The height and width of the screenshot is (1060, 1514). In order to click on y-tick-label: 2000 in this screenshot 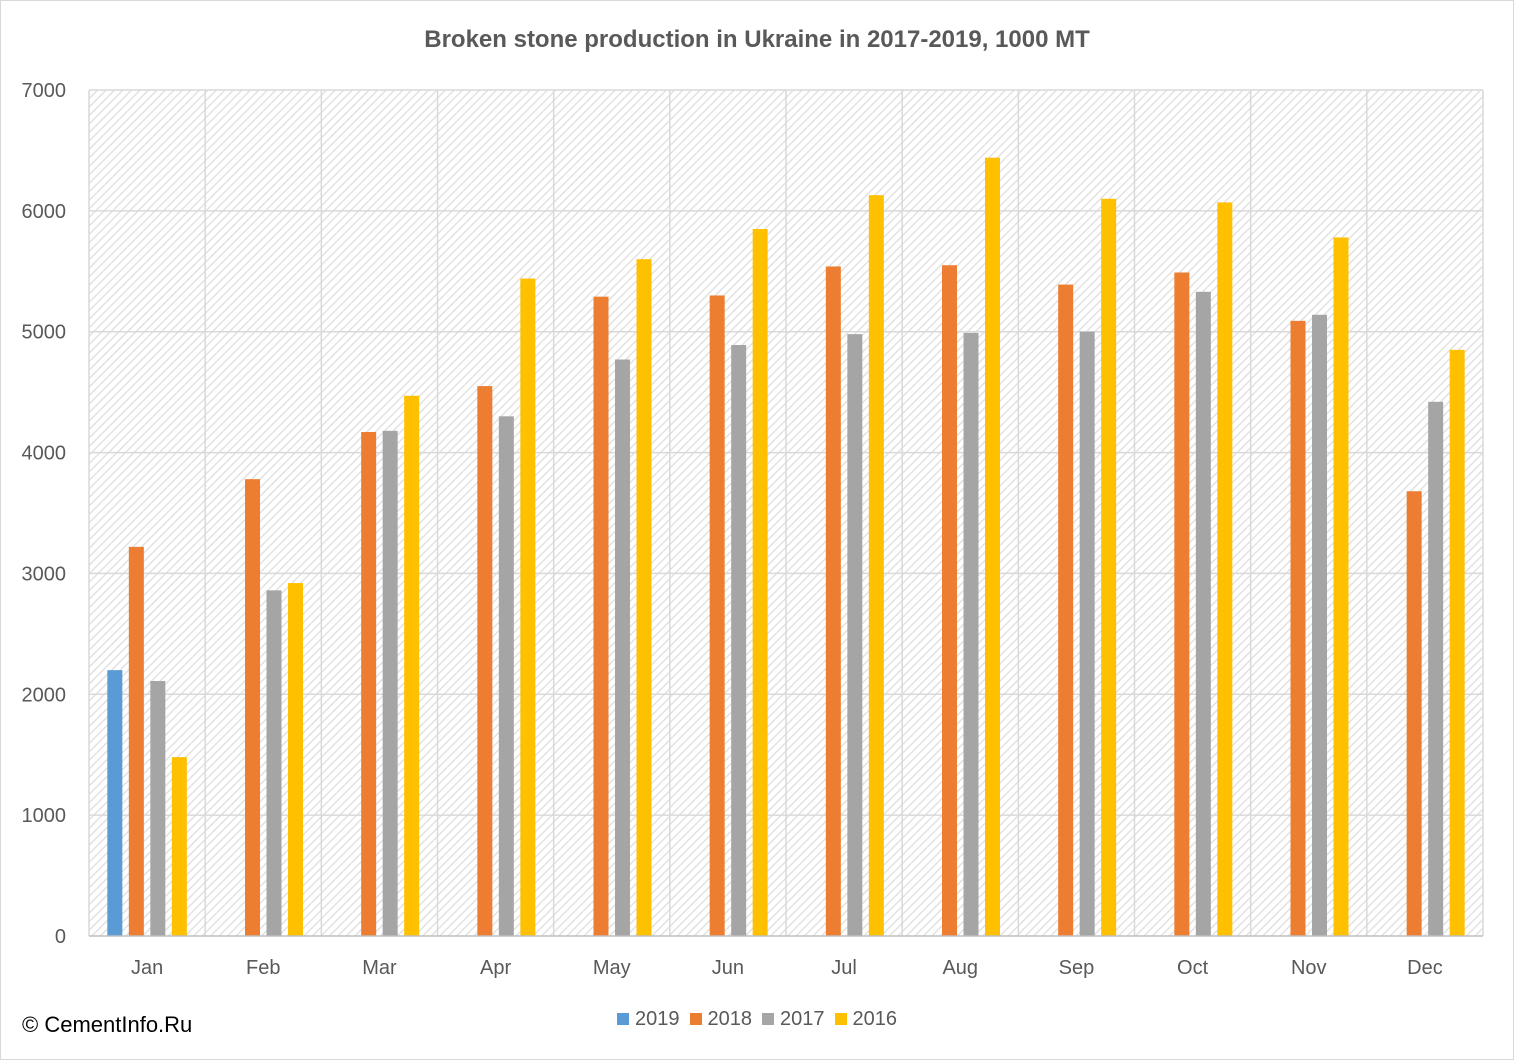, I will do `click(44, 695)`.